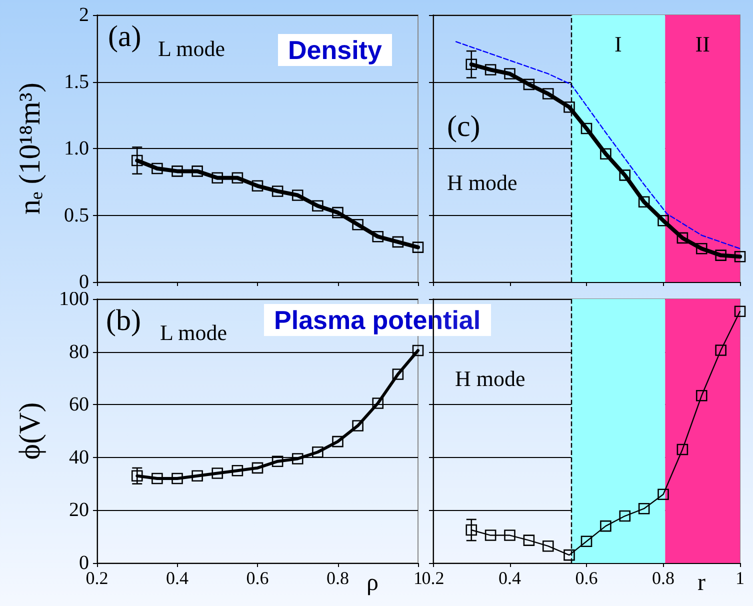 This screenshot has width=753, height=606. Describe the element at coordinates (702, 583) in the screenshot. I see `x-axis-title: r` at that location.